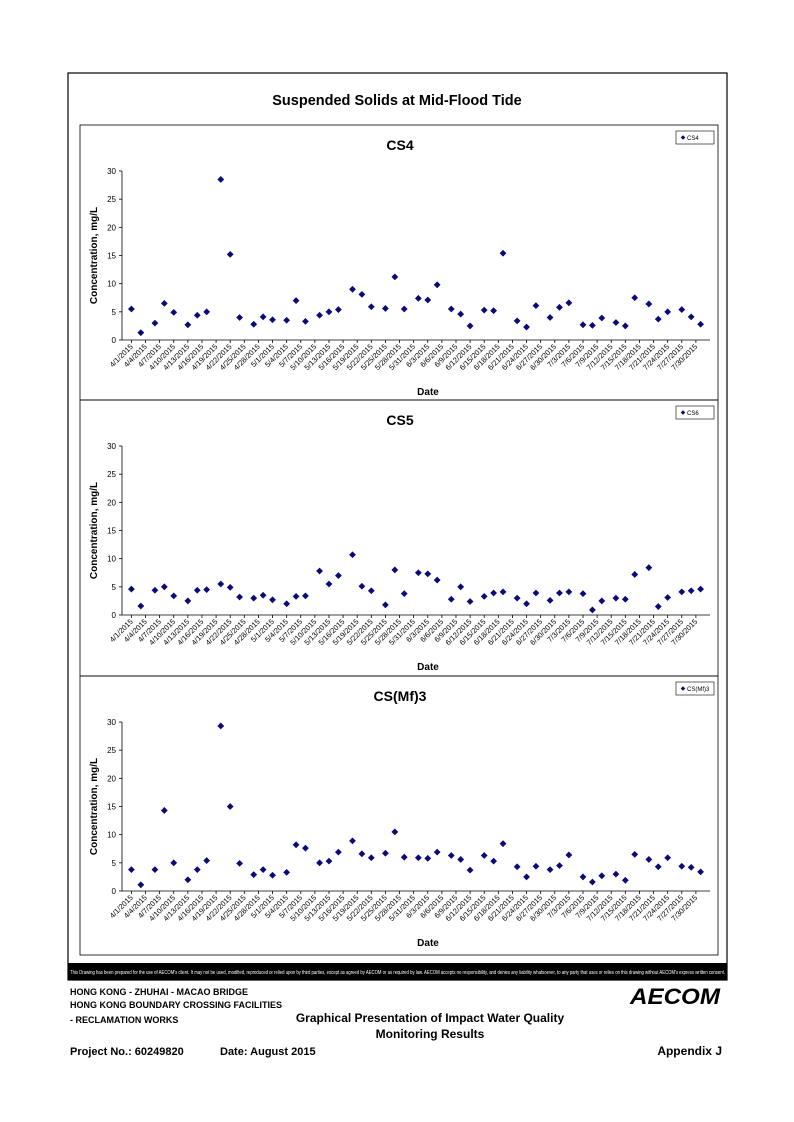  I want to click on y-tick-label: 20, so click(111, 227).